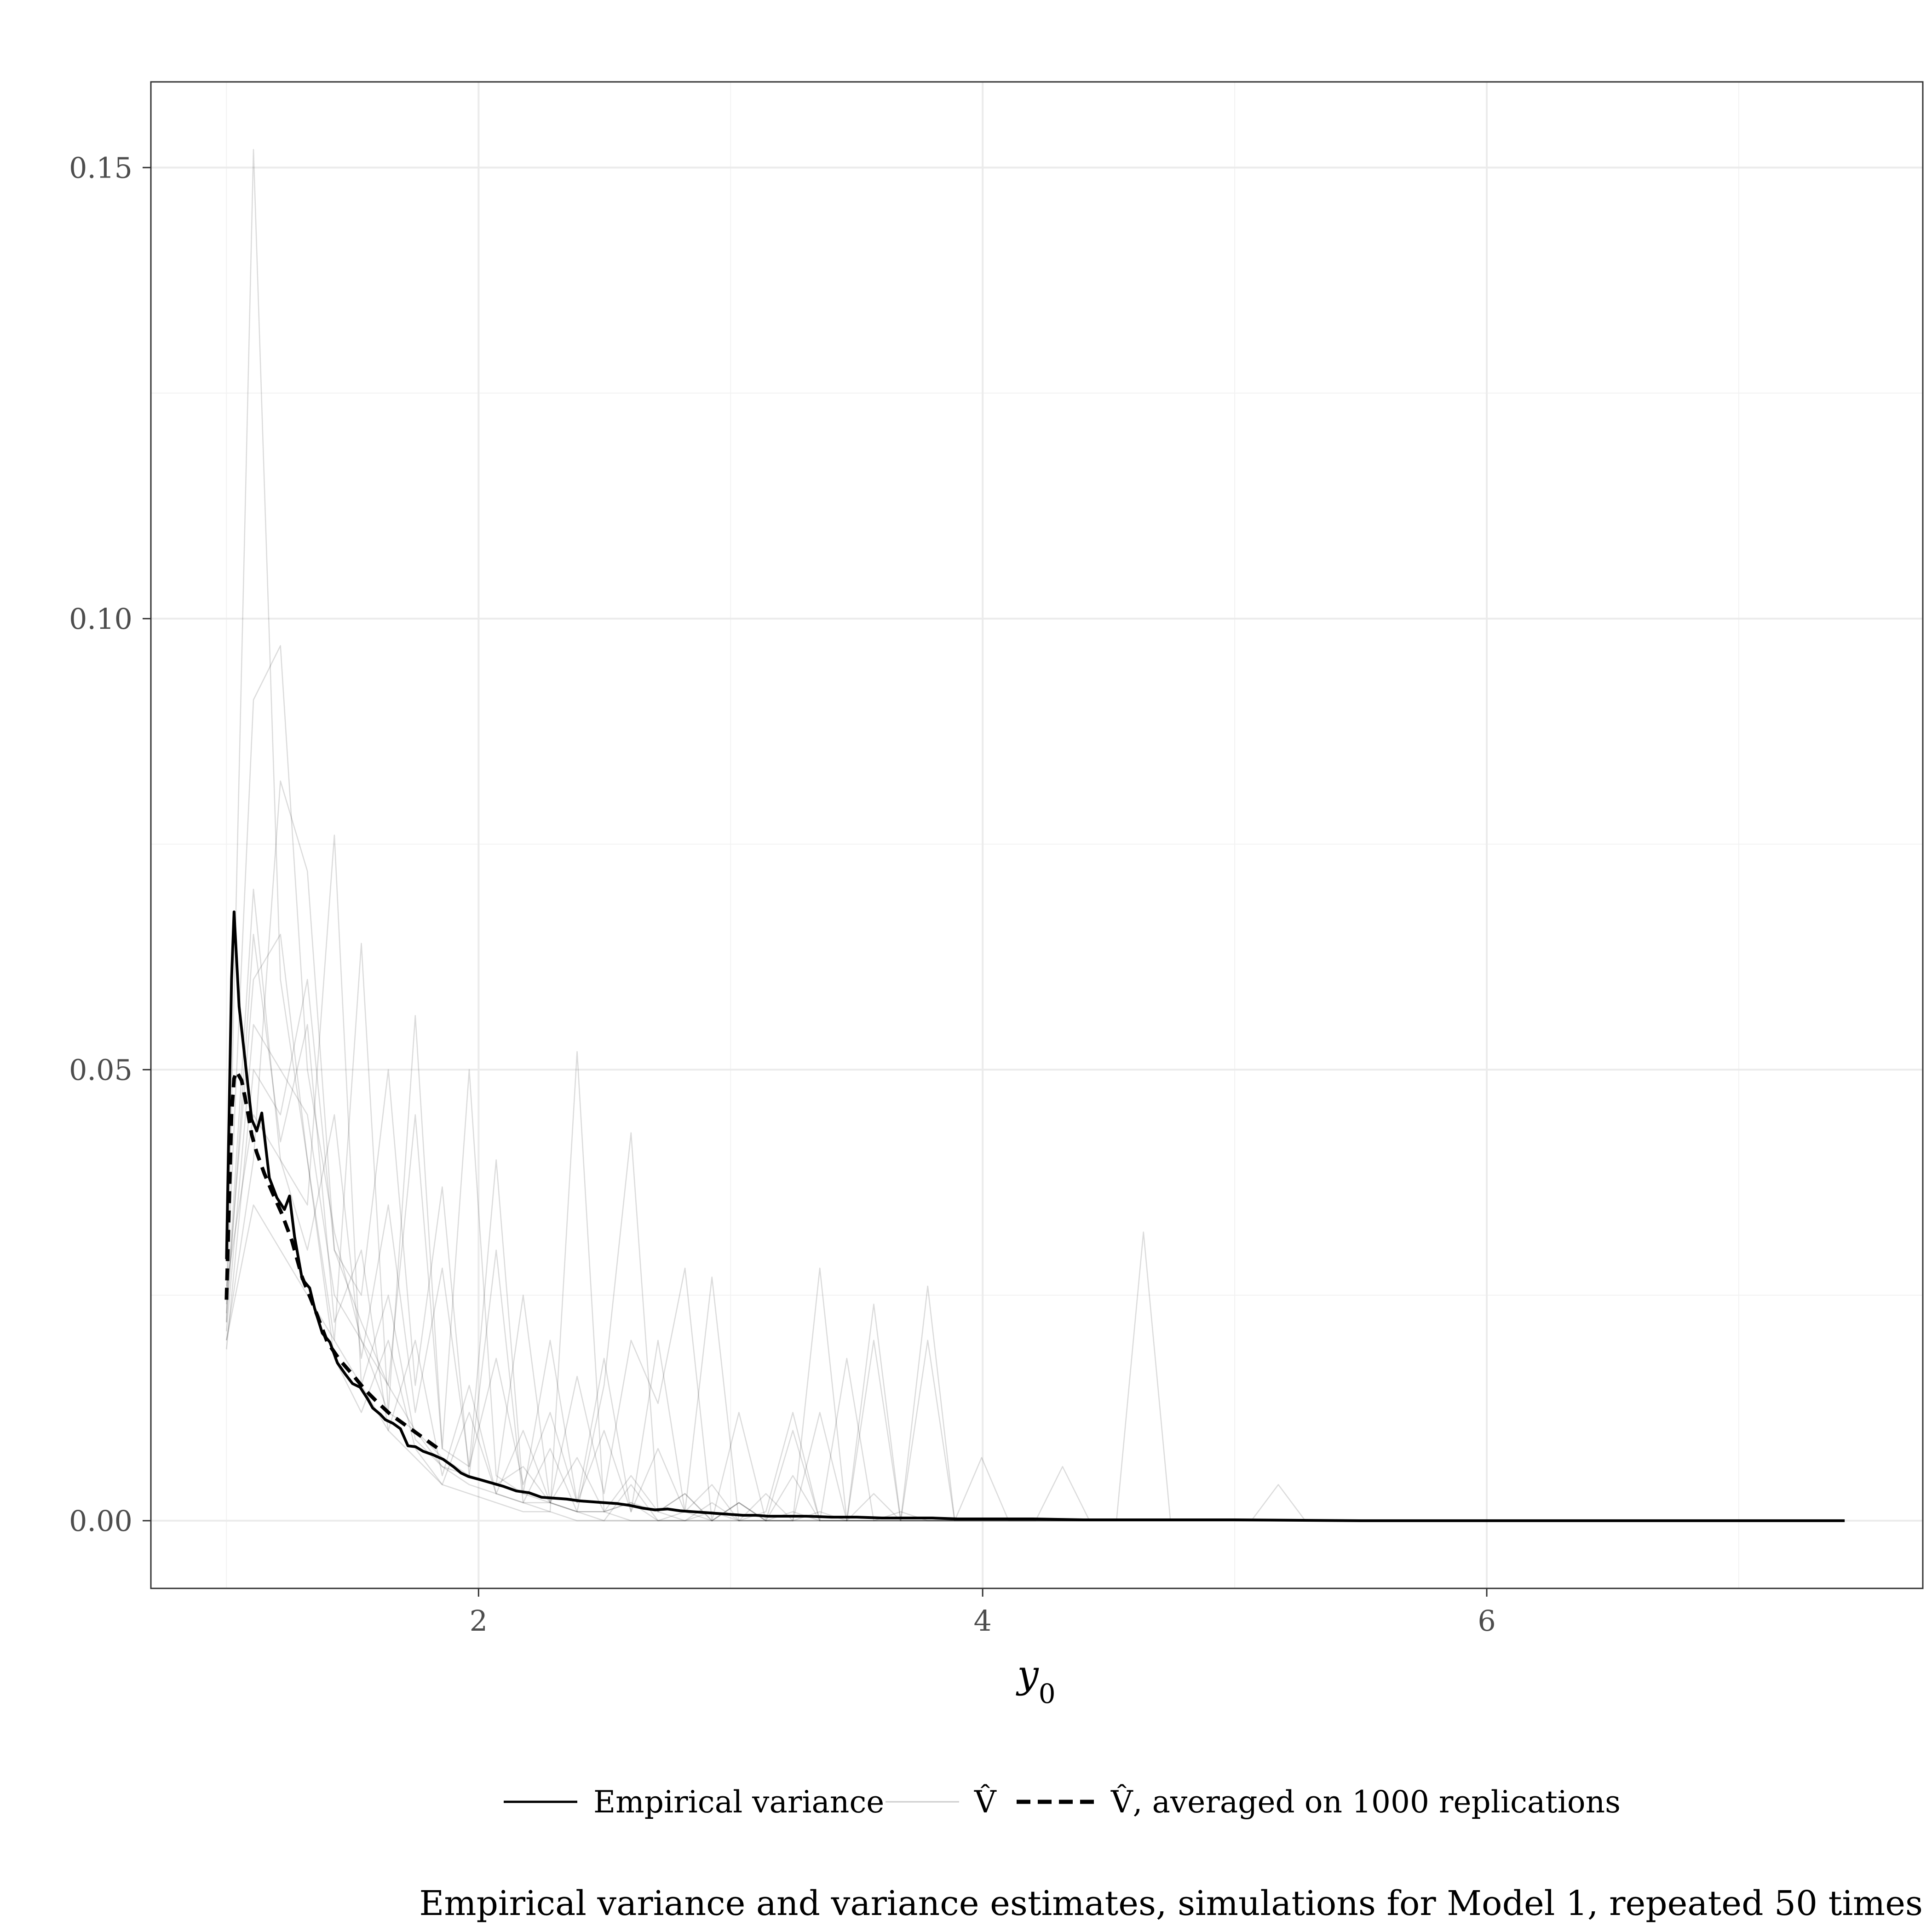  What do you see at coordinates (100, 1070) in the screenshot?
I see `y-tick-label: 0.05` at bounding box center [100, 1070].